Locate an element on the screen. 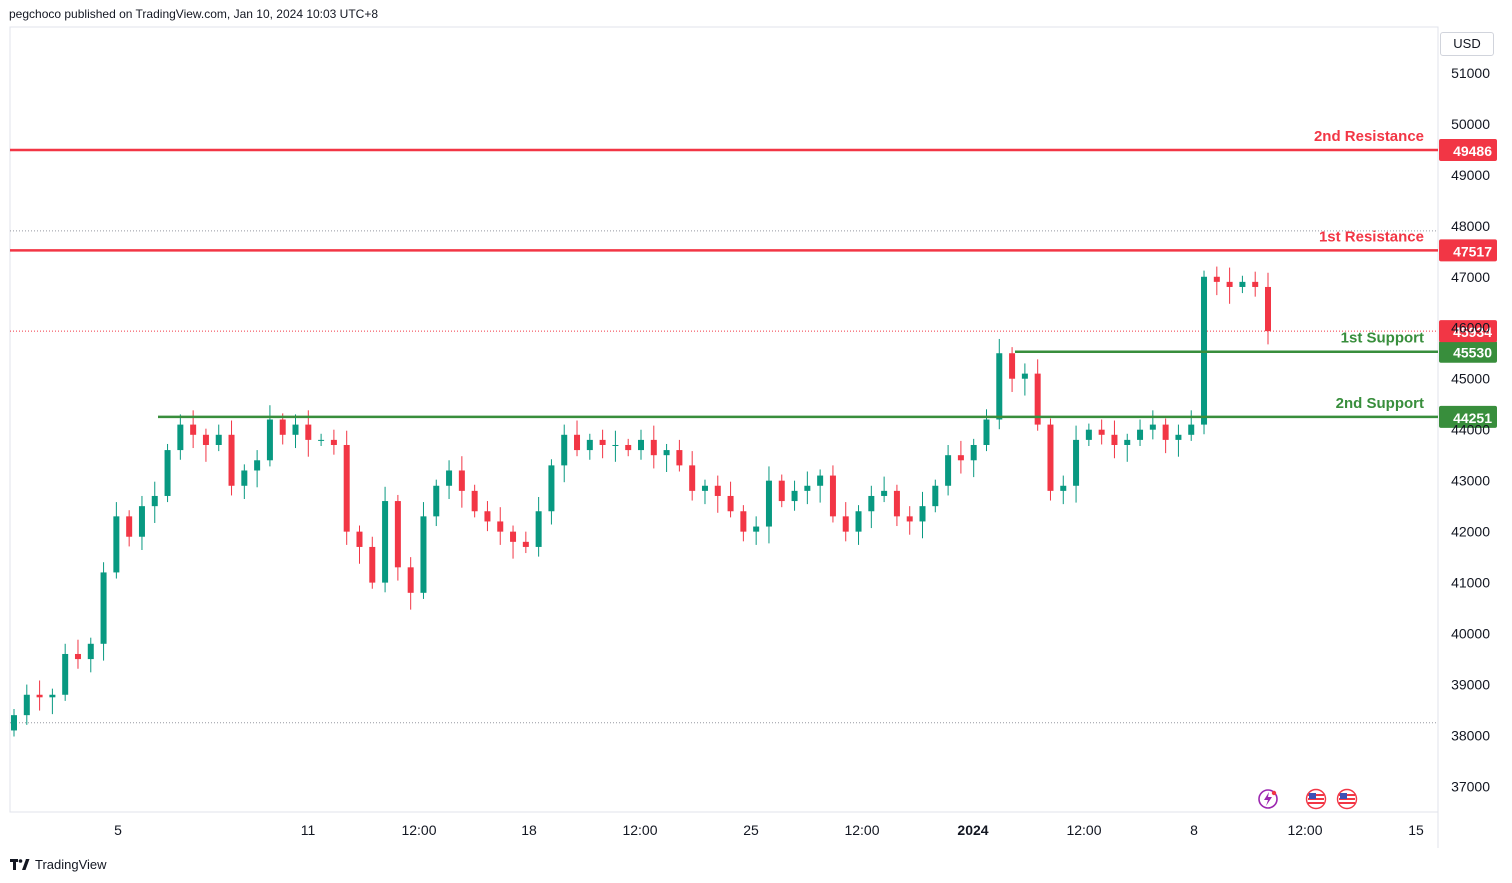 The height and width of the screenshot is (883, 1512). price-tick-label: 43000 is located at coordinates (1470, 481).